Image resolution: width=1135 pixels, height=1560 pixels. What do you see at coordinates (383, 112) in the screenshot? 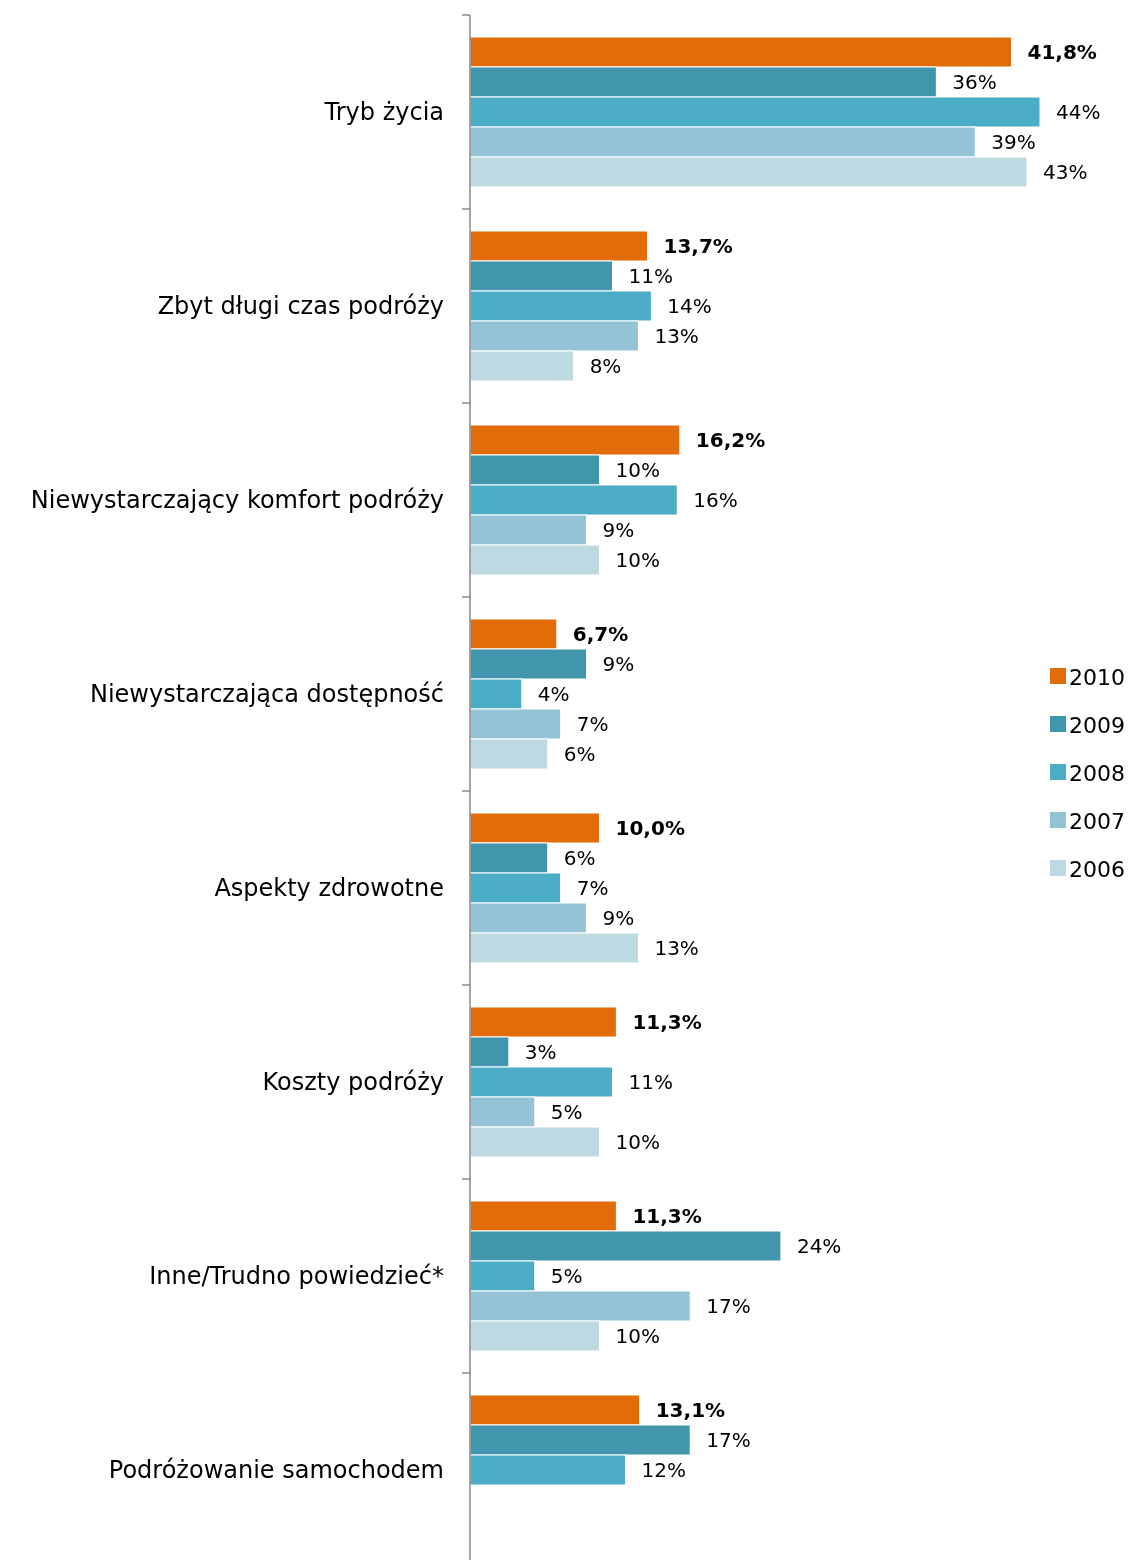
I see `y-tick-label: Tryb życia` at bounding box center [383, 112].